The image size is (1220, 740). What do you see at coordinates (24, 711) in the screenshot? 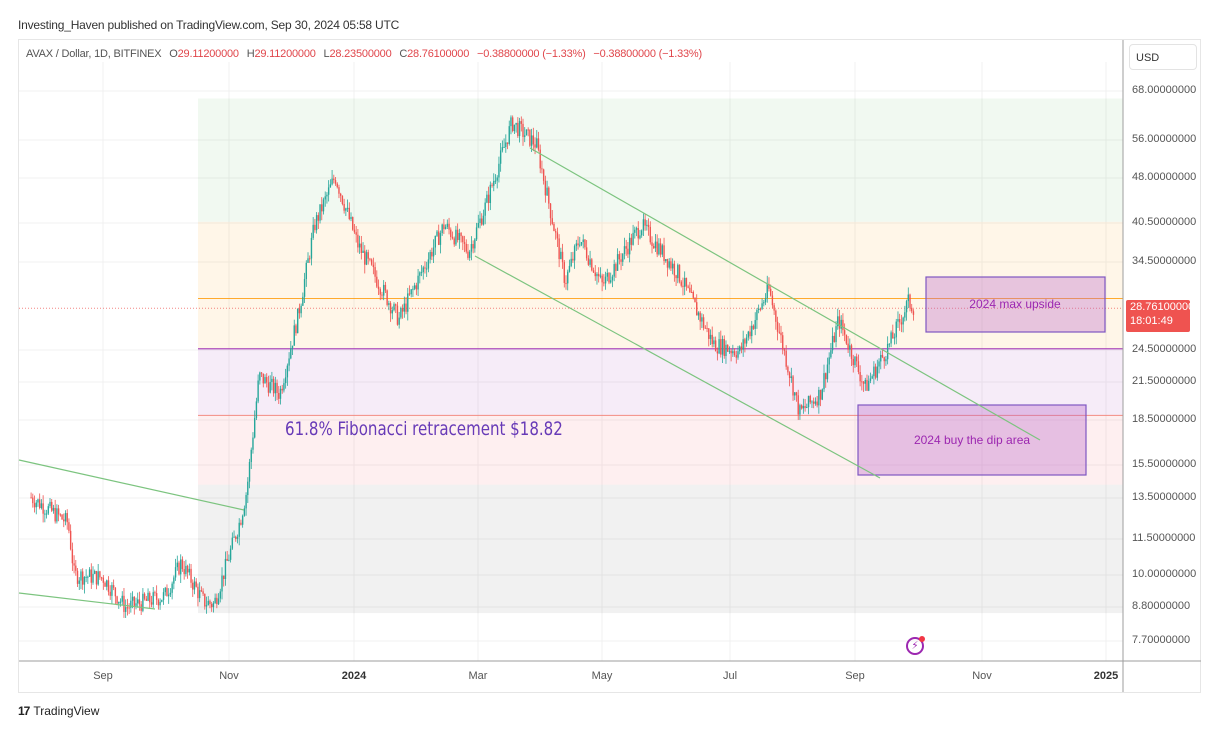
I see `tradingview-mark-icon: 17` at bounding box center [24, 711].